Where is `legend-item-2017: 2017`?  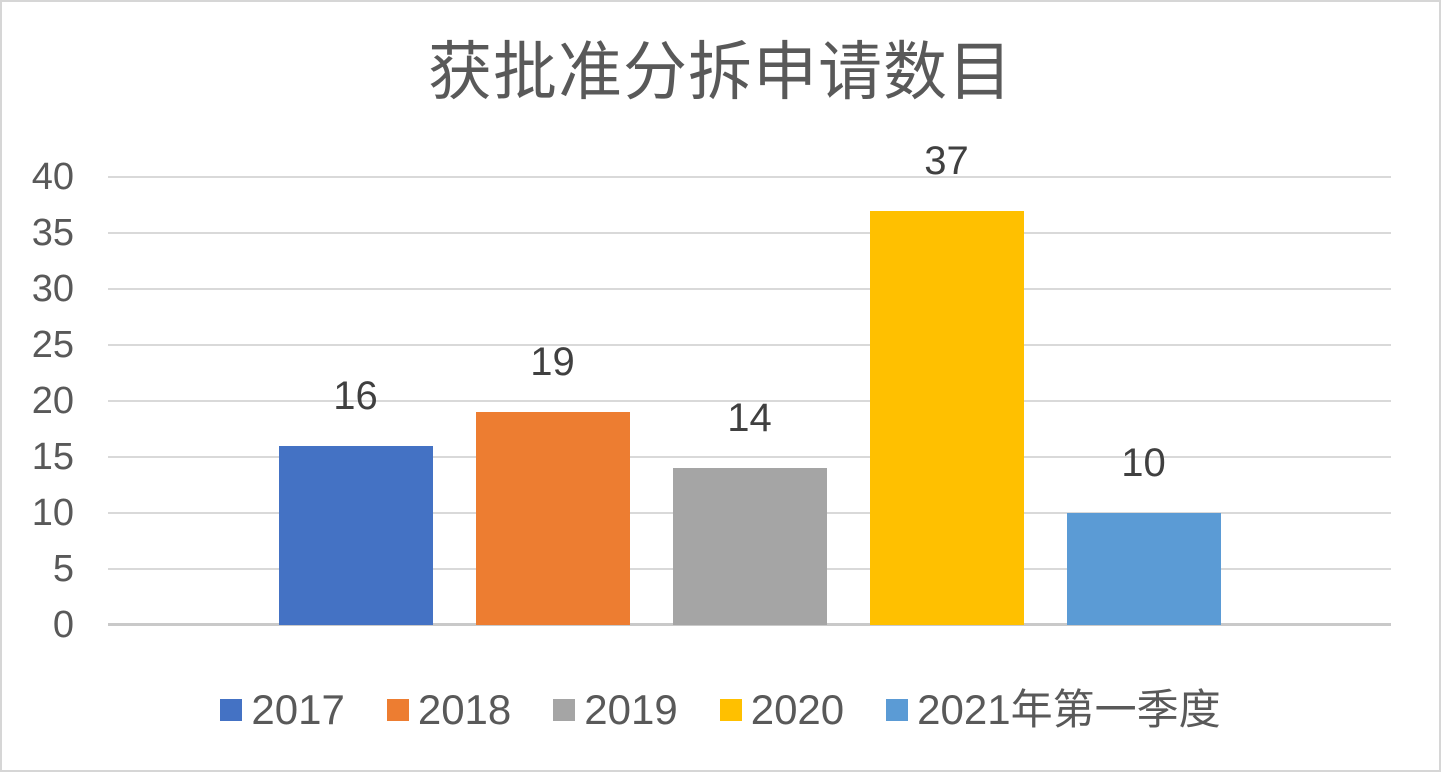
legend-item-2017: 2017 is located at coordinates (282, 709).